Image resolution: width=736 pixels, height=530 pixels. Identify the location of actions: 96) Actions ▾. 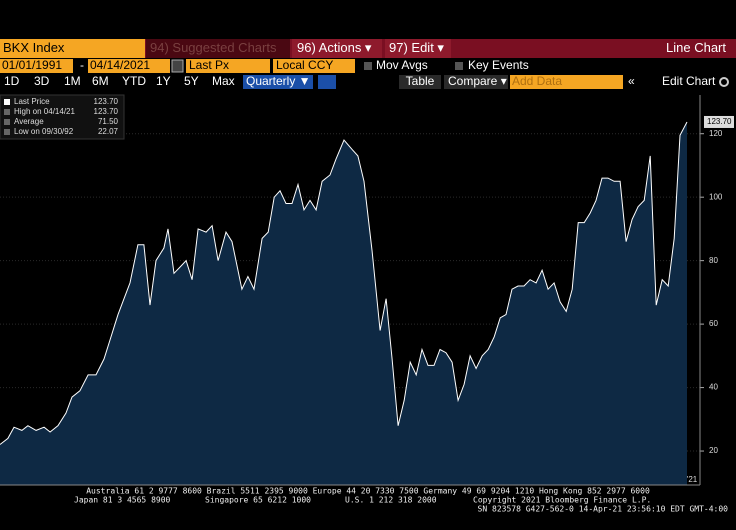
(334, 47).